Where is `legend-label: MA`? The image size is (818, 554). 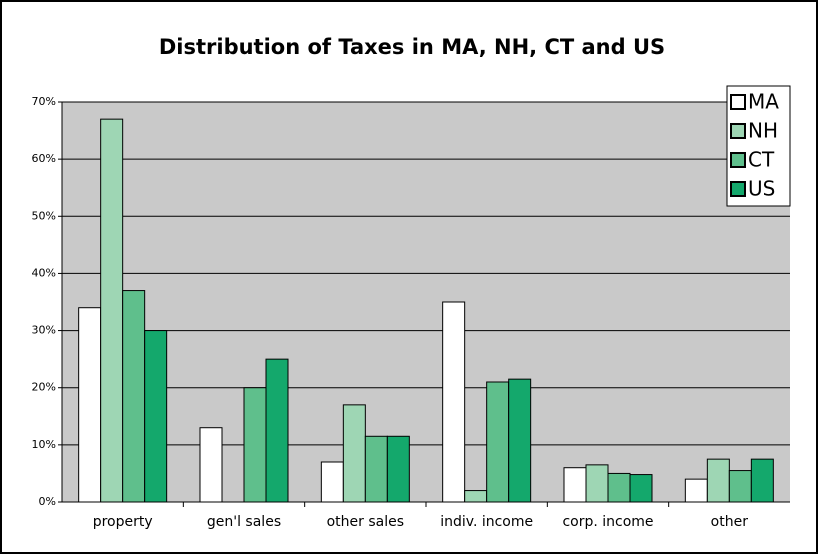
legend-label: MA is located at coordinates (763, 102).